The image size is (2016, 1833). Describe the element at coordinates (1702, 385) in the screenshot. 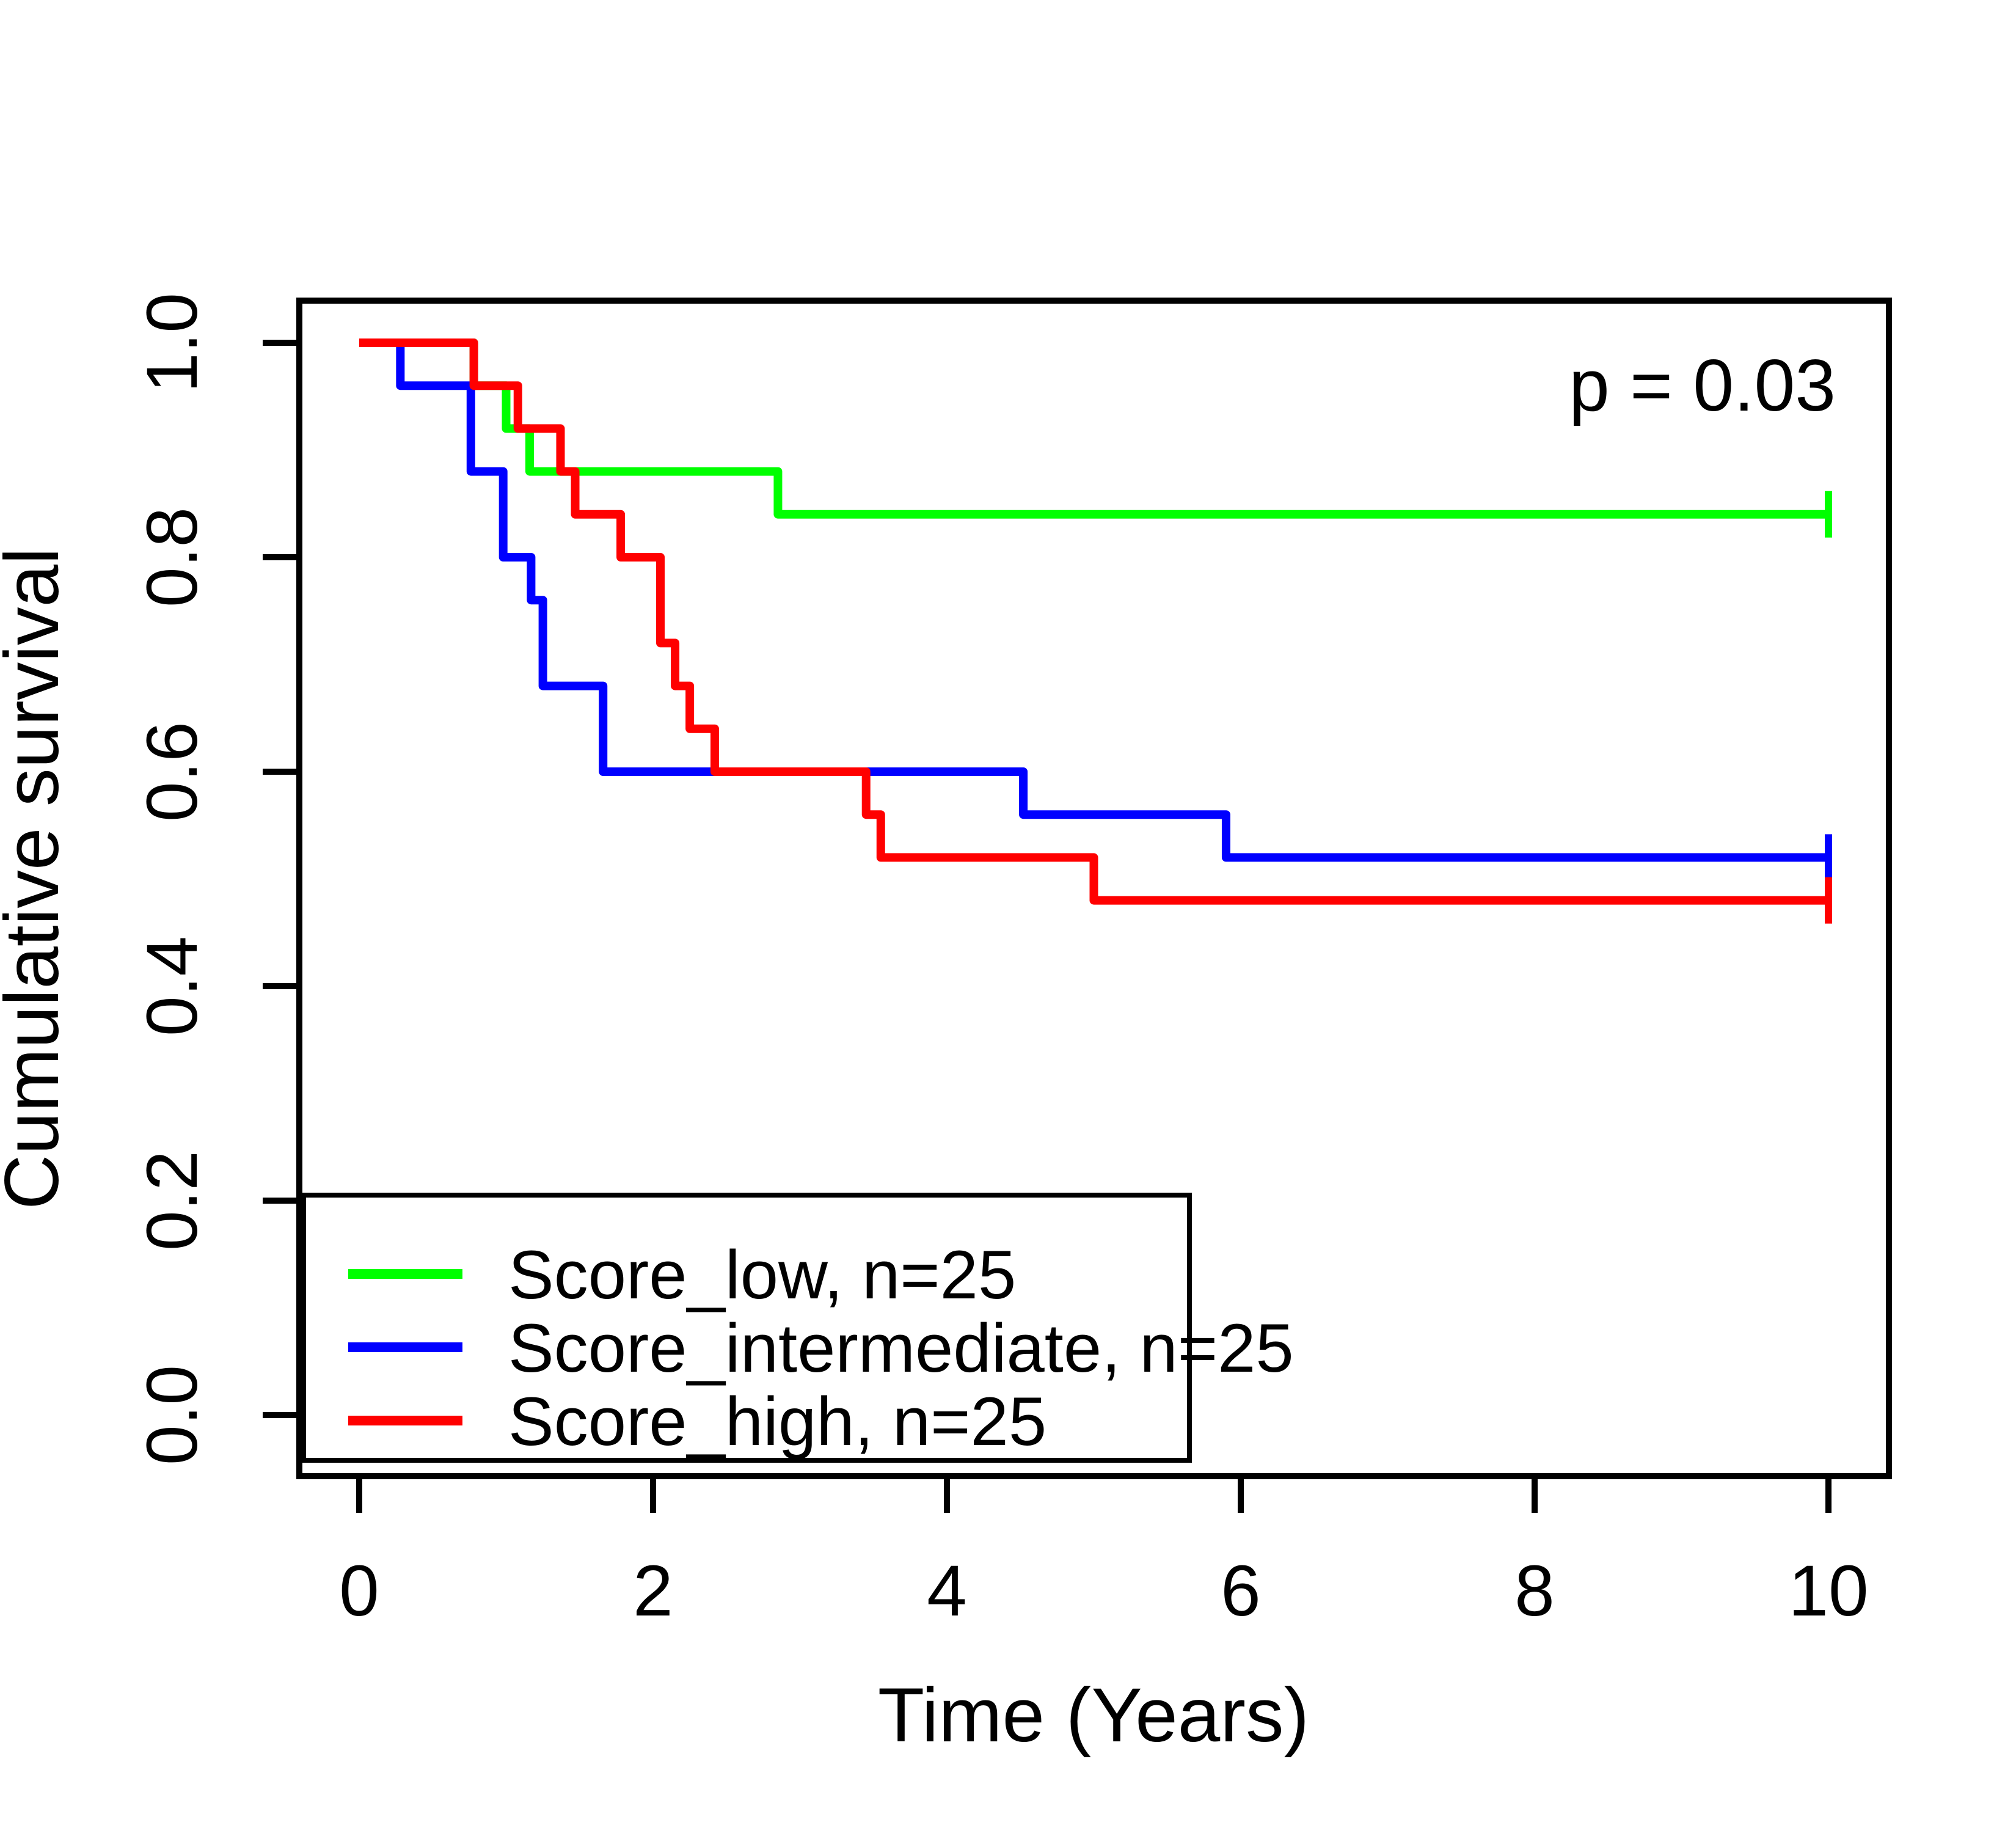

I see `p-value-annotation: p = 0.03` at that location.